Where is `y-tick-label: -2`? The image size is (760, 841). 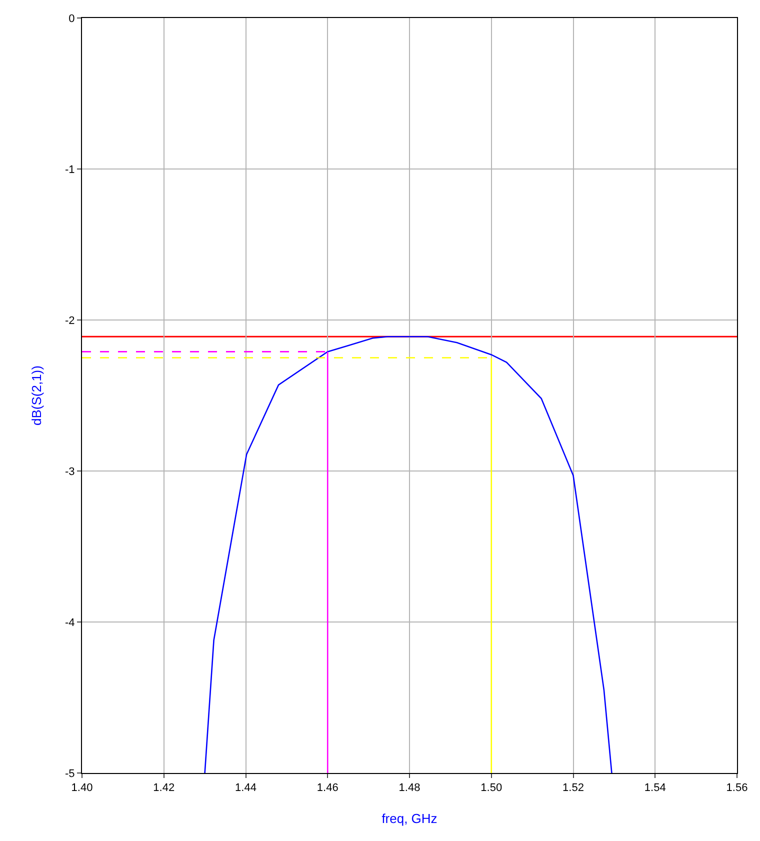
y-tick-label: -2 is located at coordinates (70, 320).